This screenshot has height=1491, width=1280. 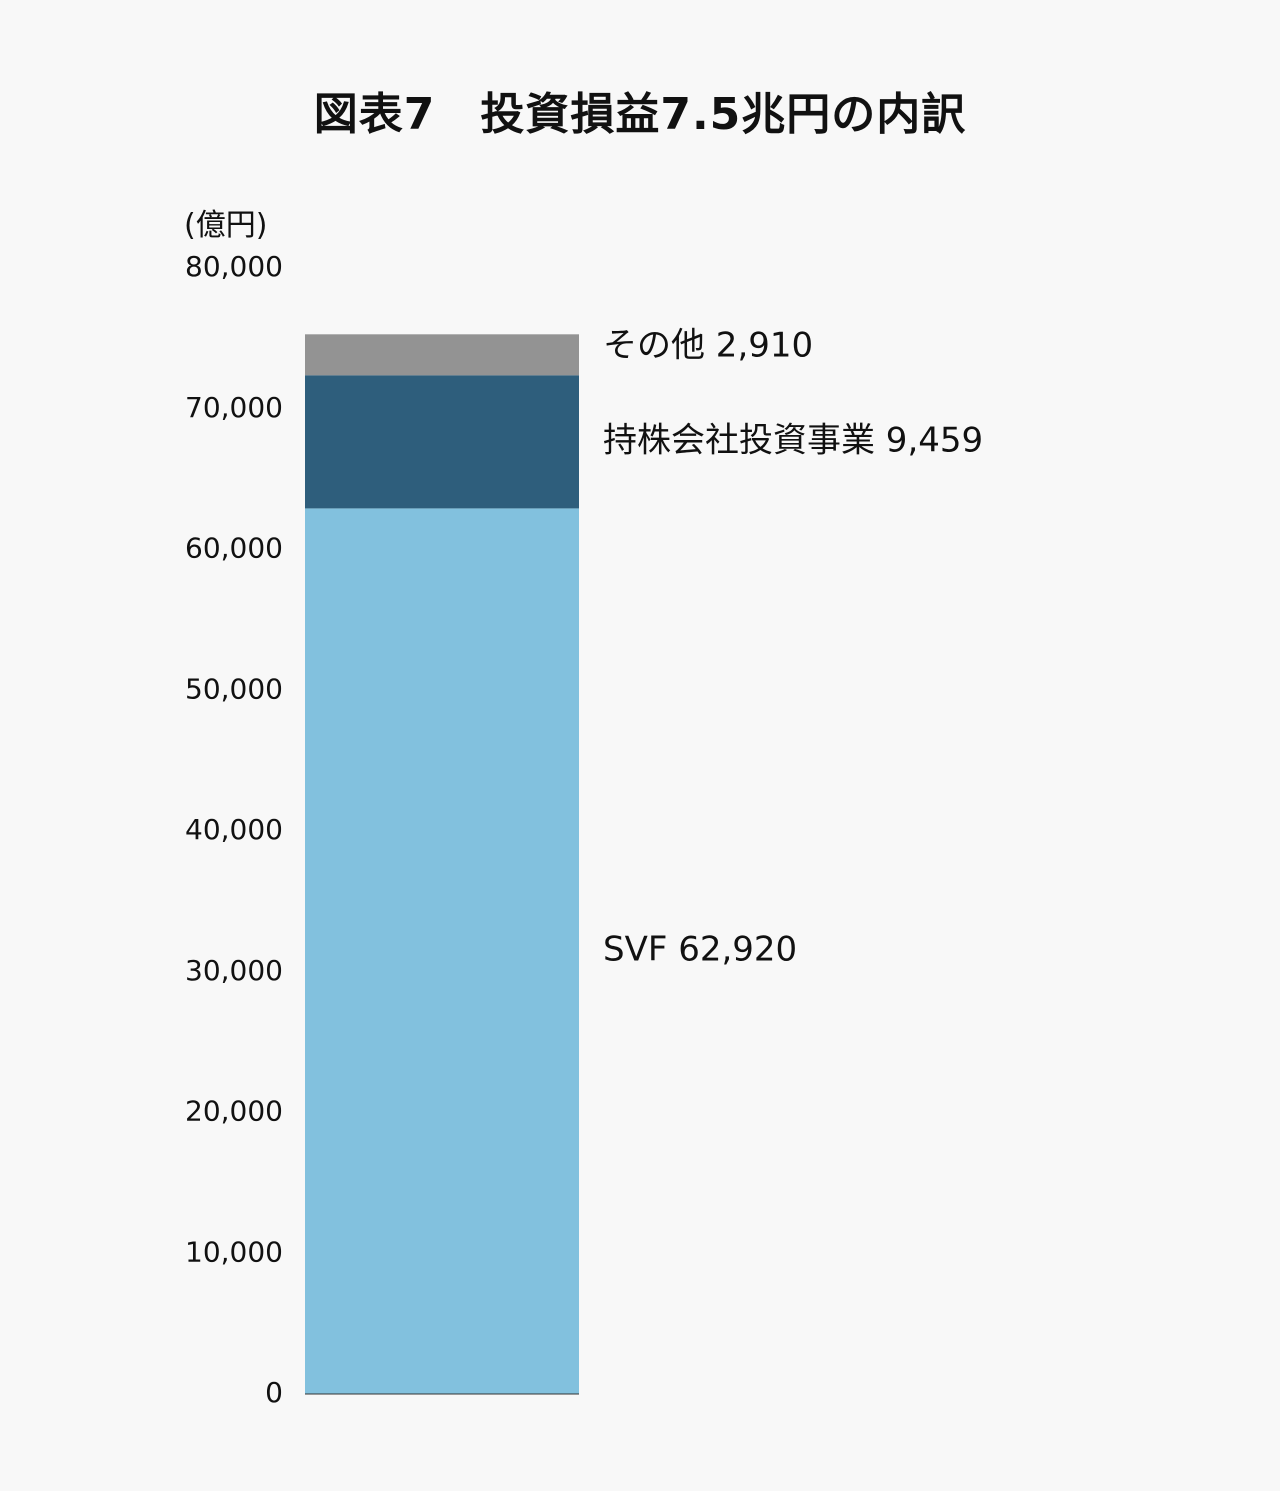 What do you see at coordinates (234, 266) in the screenshot?
I see `y-tick-label: 80,000` at bounding box center [234, 266].